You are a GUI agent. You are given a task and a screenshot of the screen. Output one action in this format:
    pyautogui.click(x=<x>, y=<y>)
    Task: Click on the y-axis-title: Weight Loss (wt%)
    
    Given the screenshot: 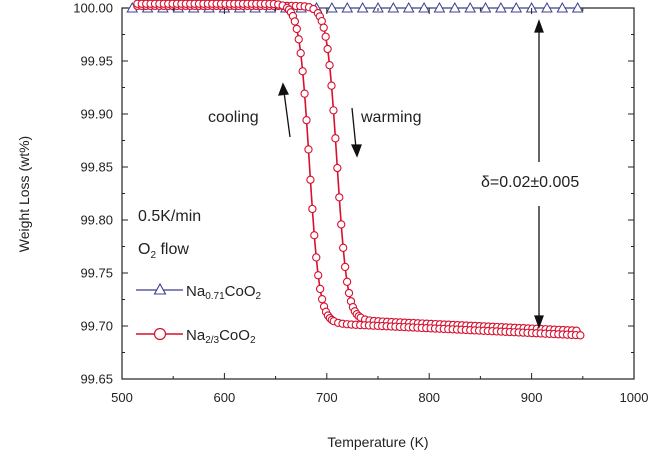 What is the action you would take?
    pyautogui.click(x=24, y=194)
    